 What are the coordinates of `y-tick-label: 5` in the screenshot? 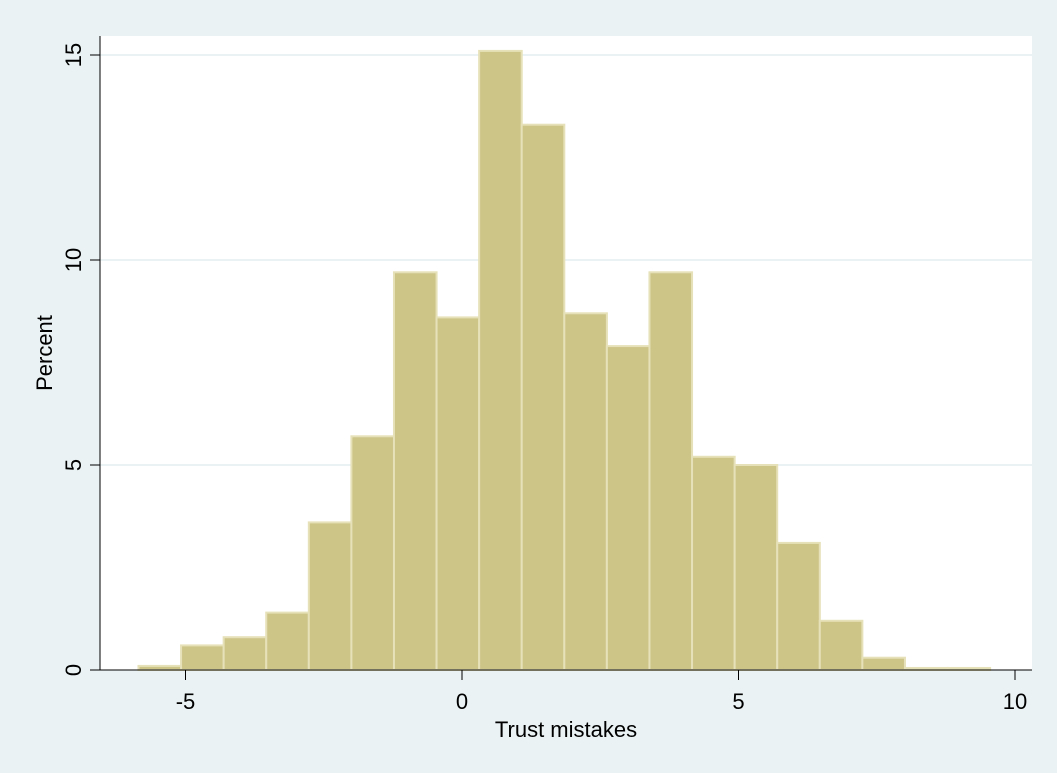 It's located at (73, 465).